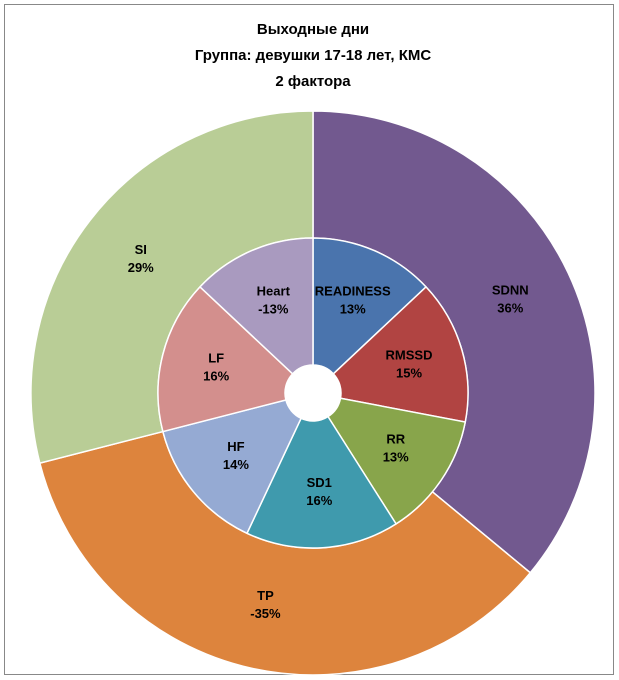 This screenshot has width=619, height=680. I want to click on slice-label: SD1, so click(319, 482).